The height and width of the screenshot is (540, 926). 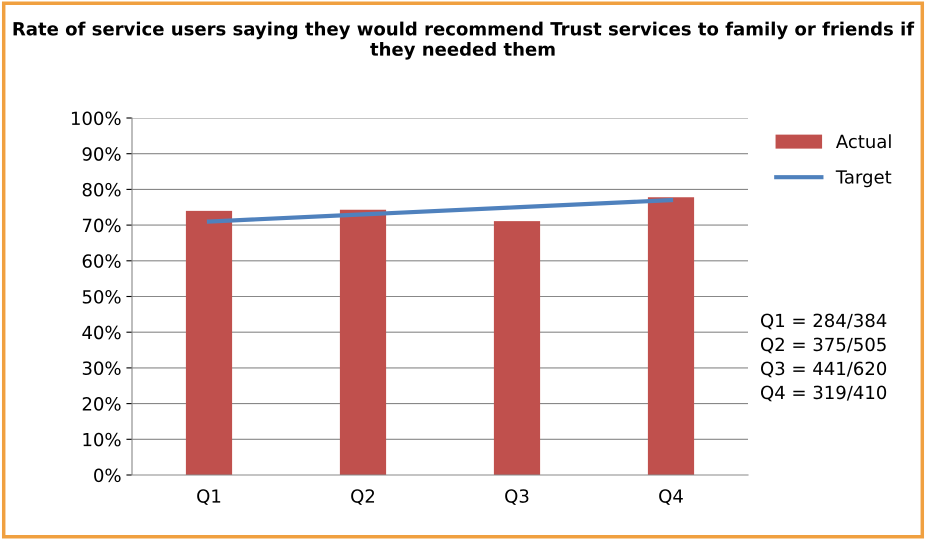 What do you see at coordinates (101, 154) in the screenshot?
I see `y-tick-label: 90%` at bounding box center [101, 154].